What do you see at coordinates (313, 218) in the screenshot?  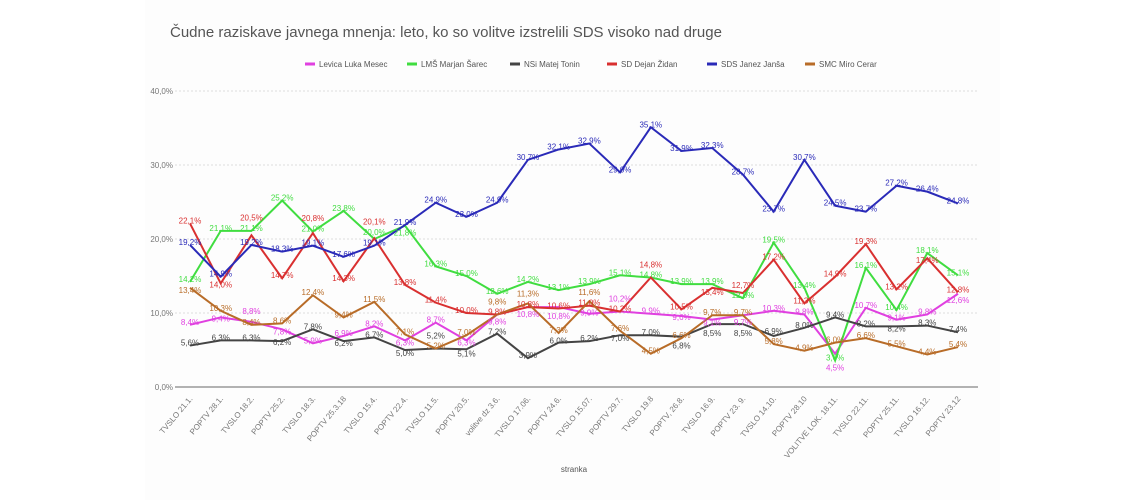 I see `data-label: 20,8%` at bounding box center [313, 218].